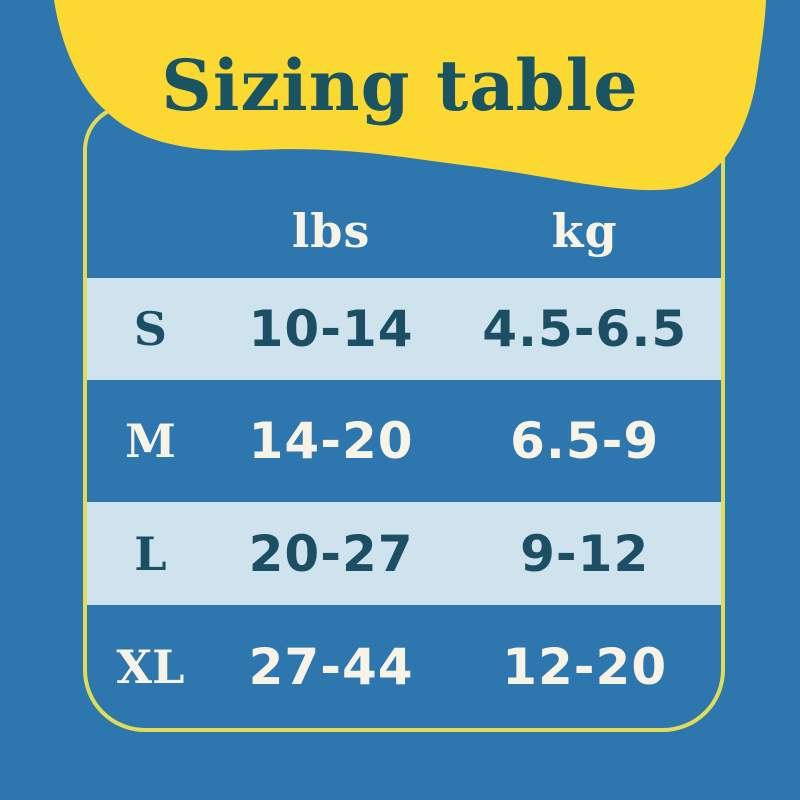 The height and width of the screenshot is (800, 800). I want to click on kg-value: 6.5-9, so click(585, 441).